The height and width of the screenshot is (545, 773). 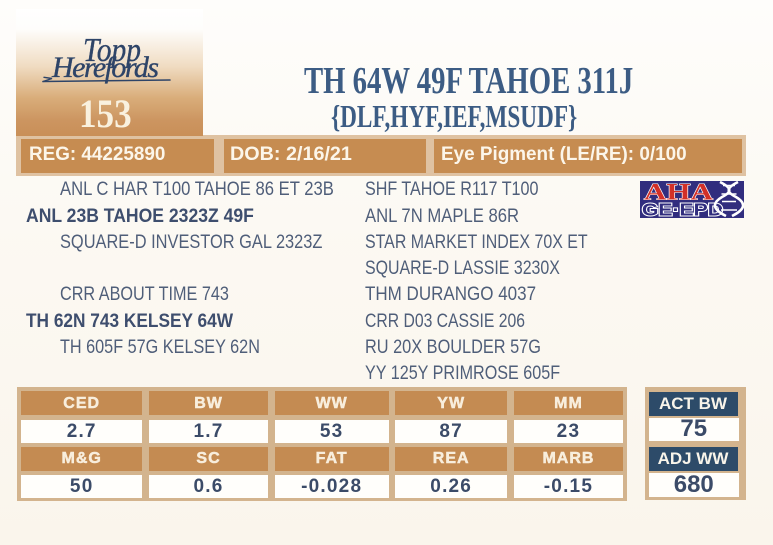 What do you see at coordinates (112, 50) in the screenshot?
I see `svg-text: Topp` at bounding box center [112, 50].